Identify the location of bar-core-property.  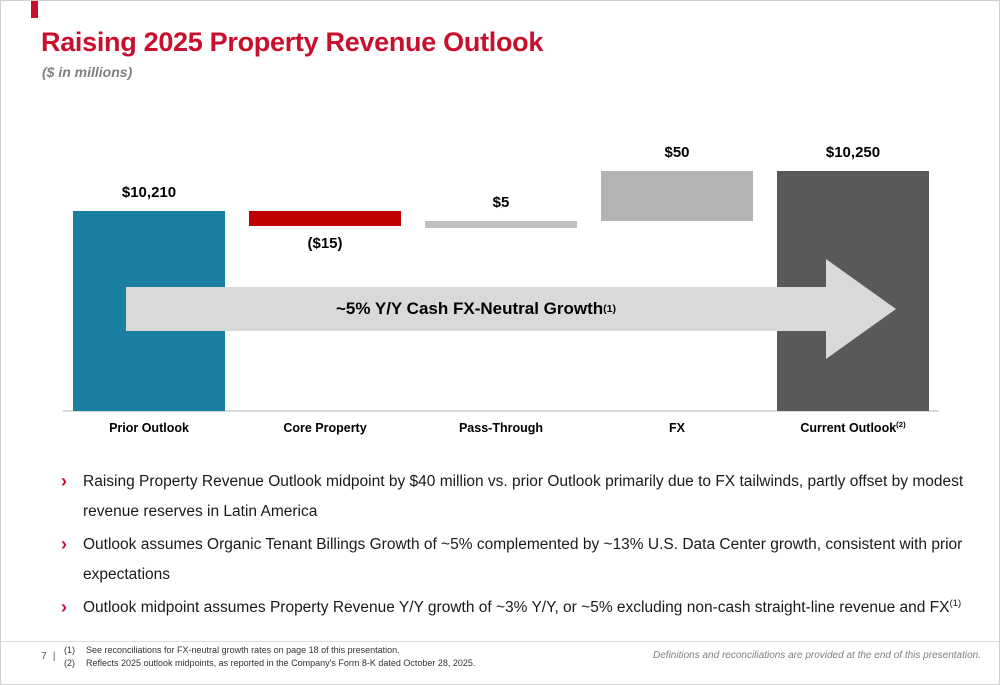
(325, 218).